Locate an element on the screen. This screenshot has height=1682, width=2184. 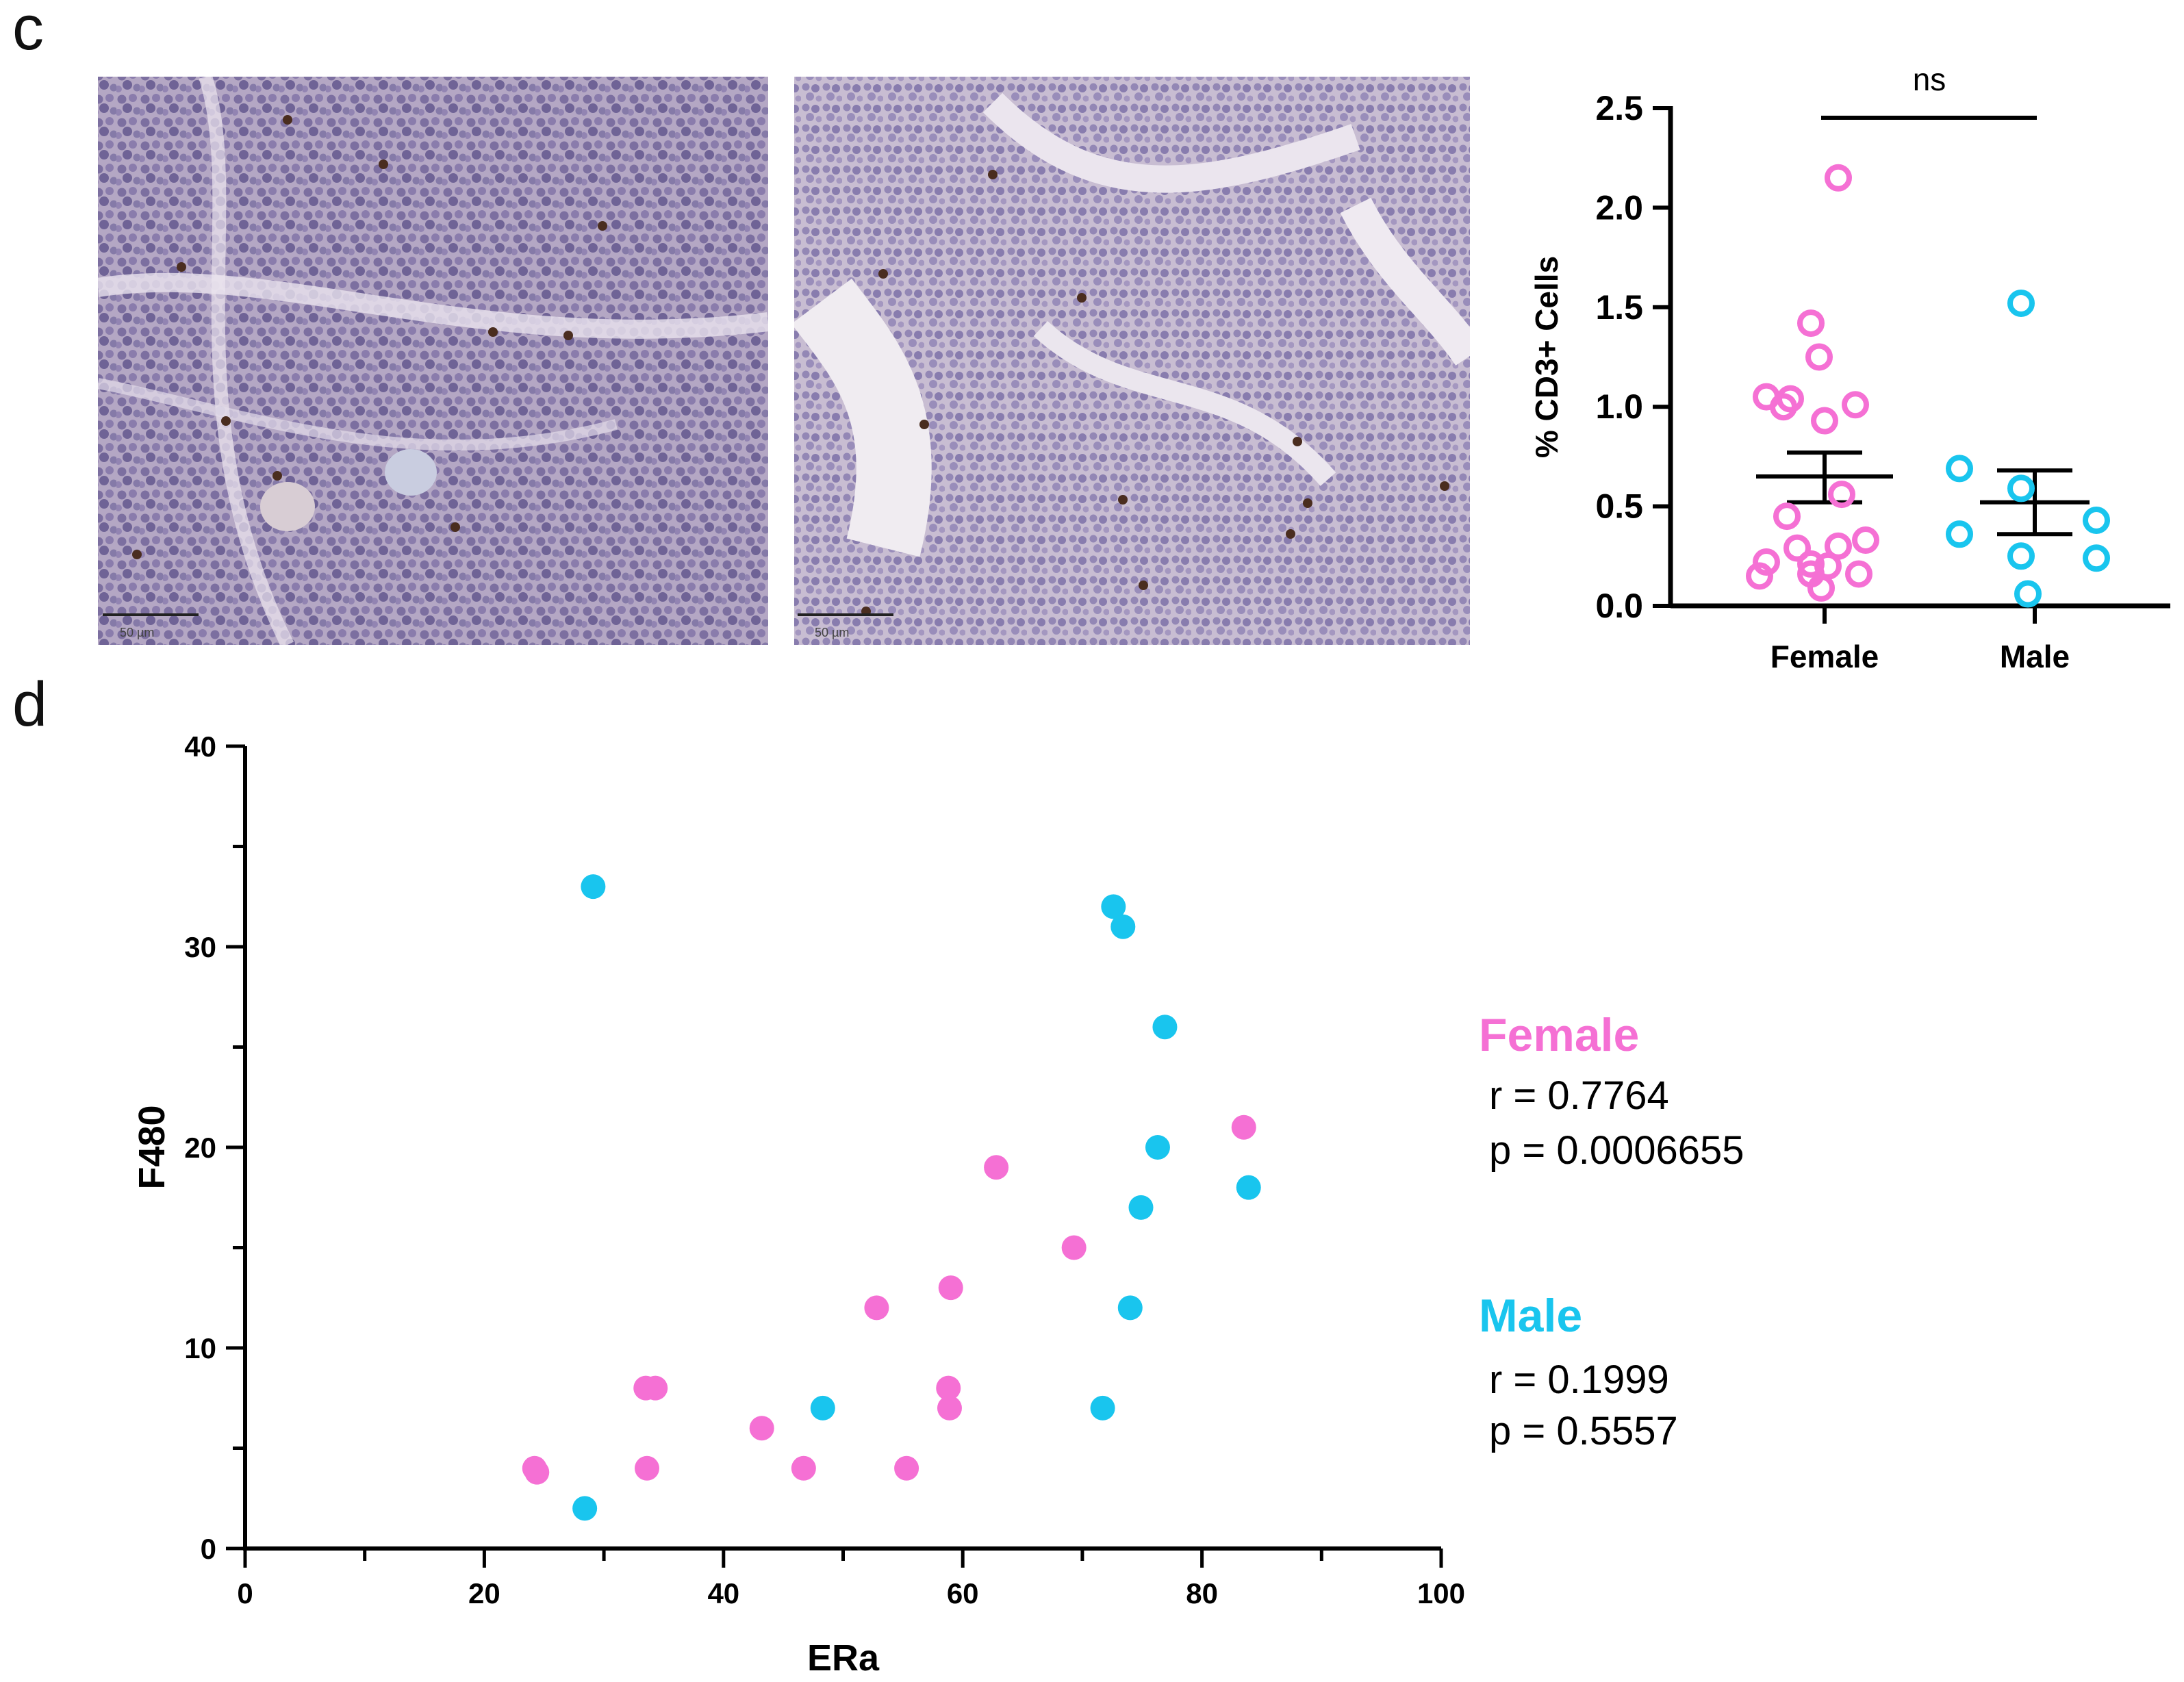
y-tick-label: 2.5 is located at coordinates (1619, 108).